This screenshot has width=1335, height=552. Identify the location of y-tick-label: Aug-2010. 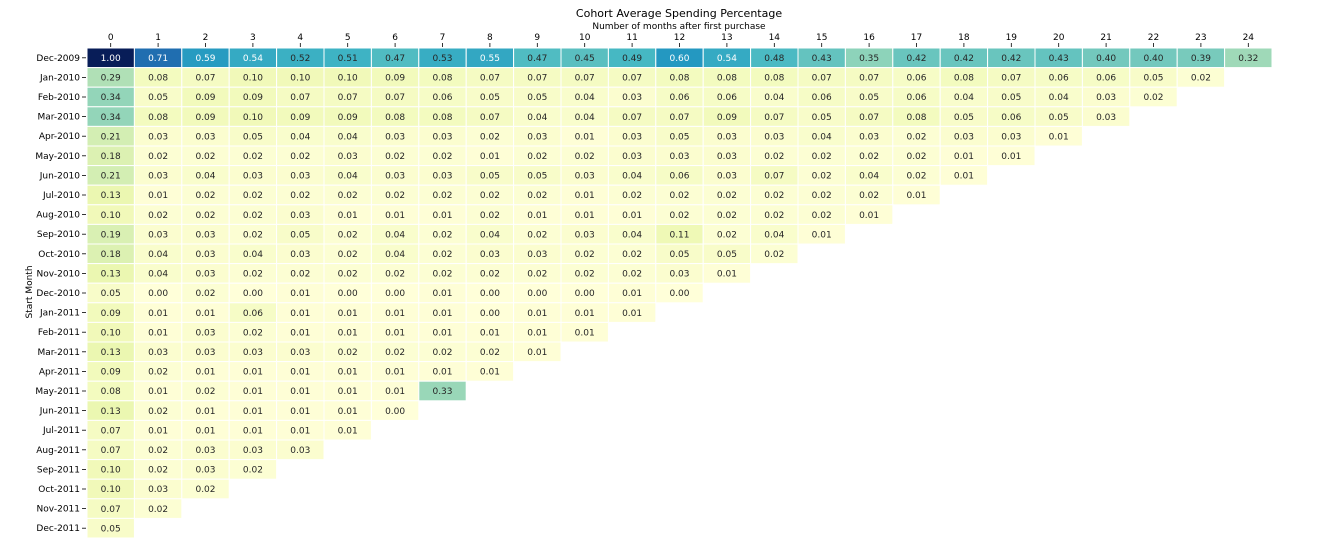
(58, 216).